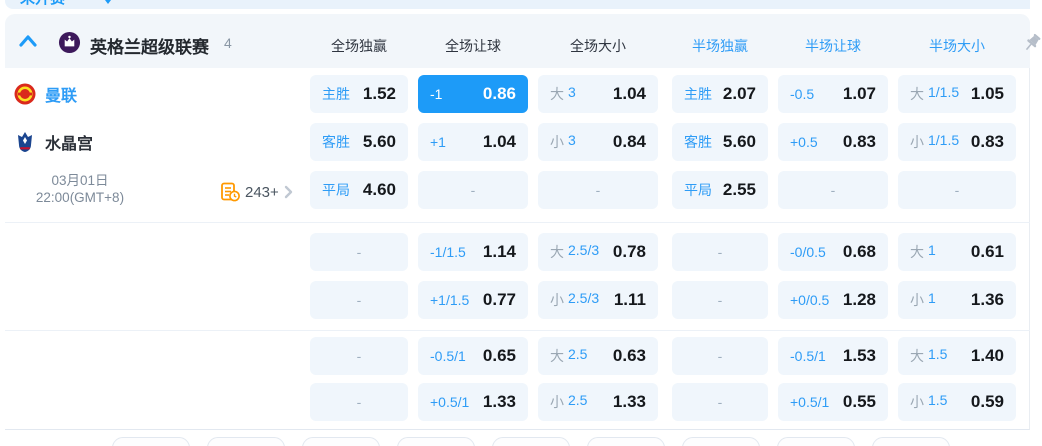 This screenshot has width=1042, height=446. I want to click on odds-cell: 大 1 0.61, so click(957, 252).